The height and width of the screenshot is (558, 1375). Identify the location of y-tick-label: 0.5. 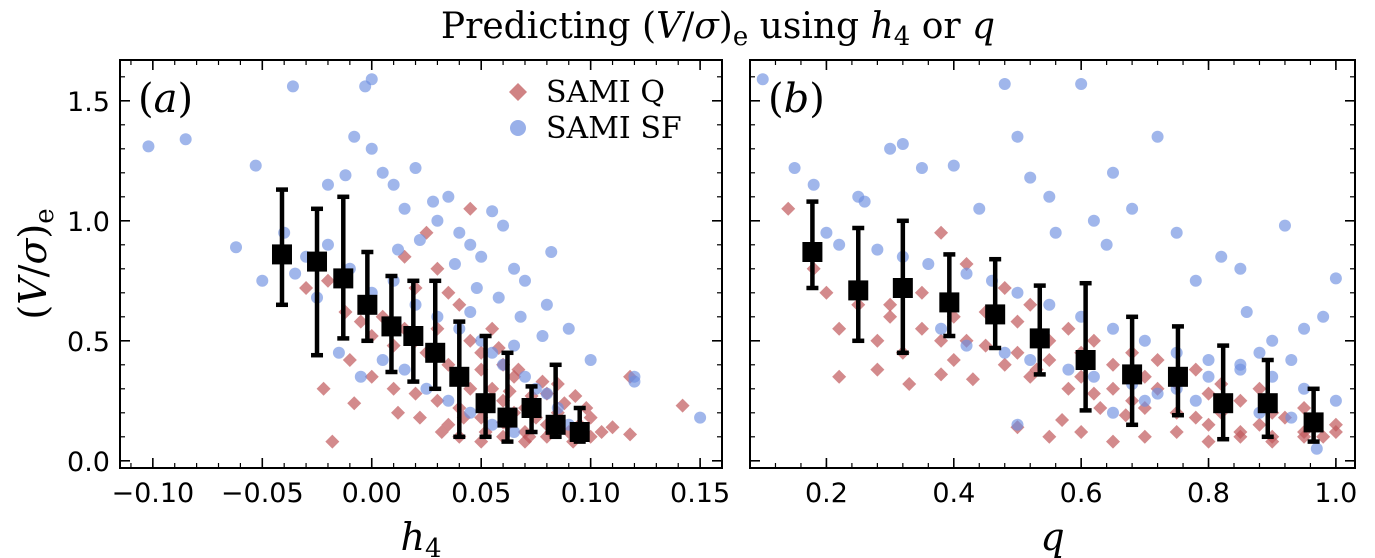
(88, 342).